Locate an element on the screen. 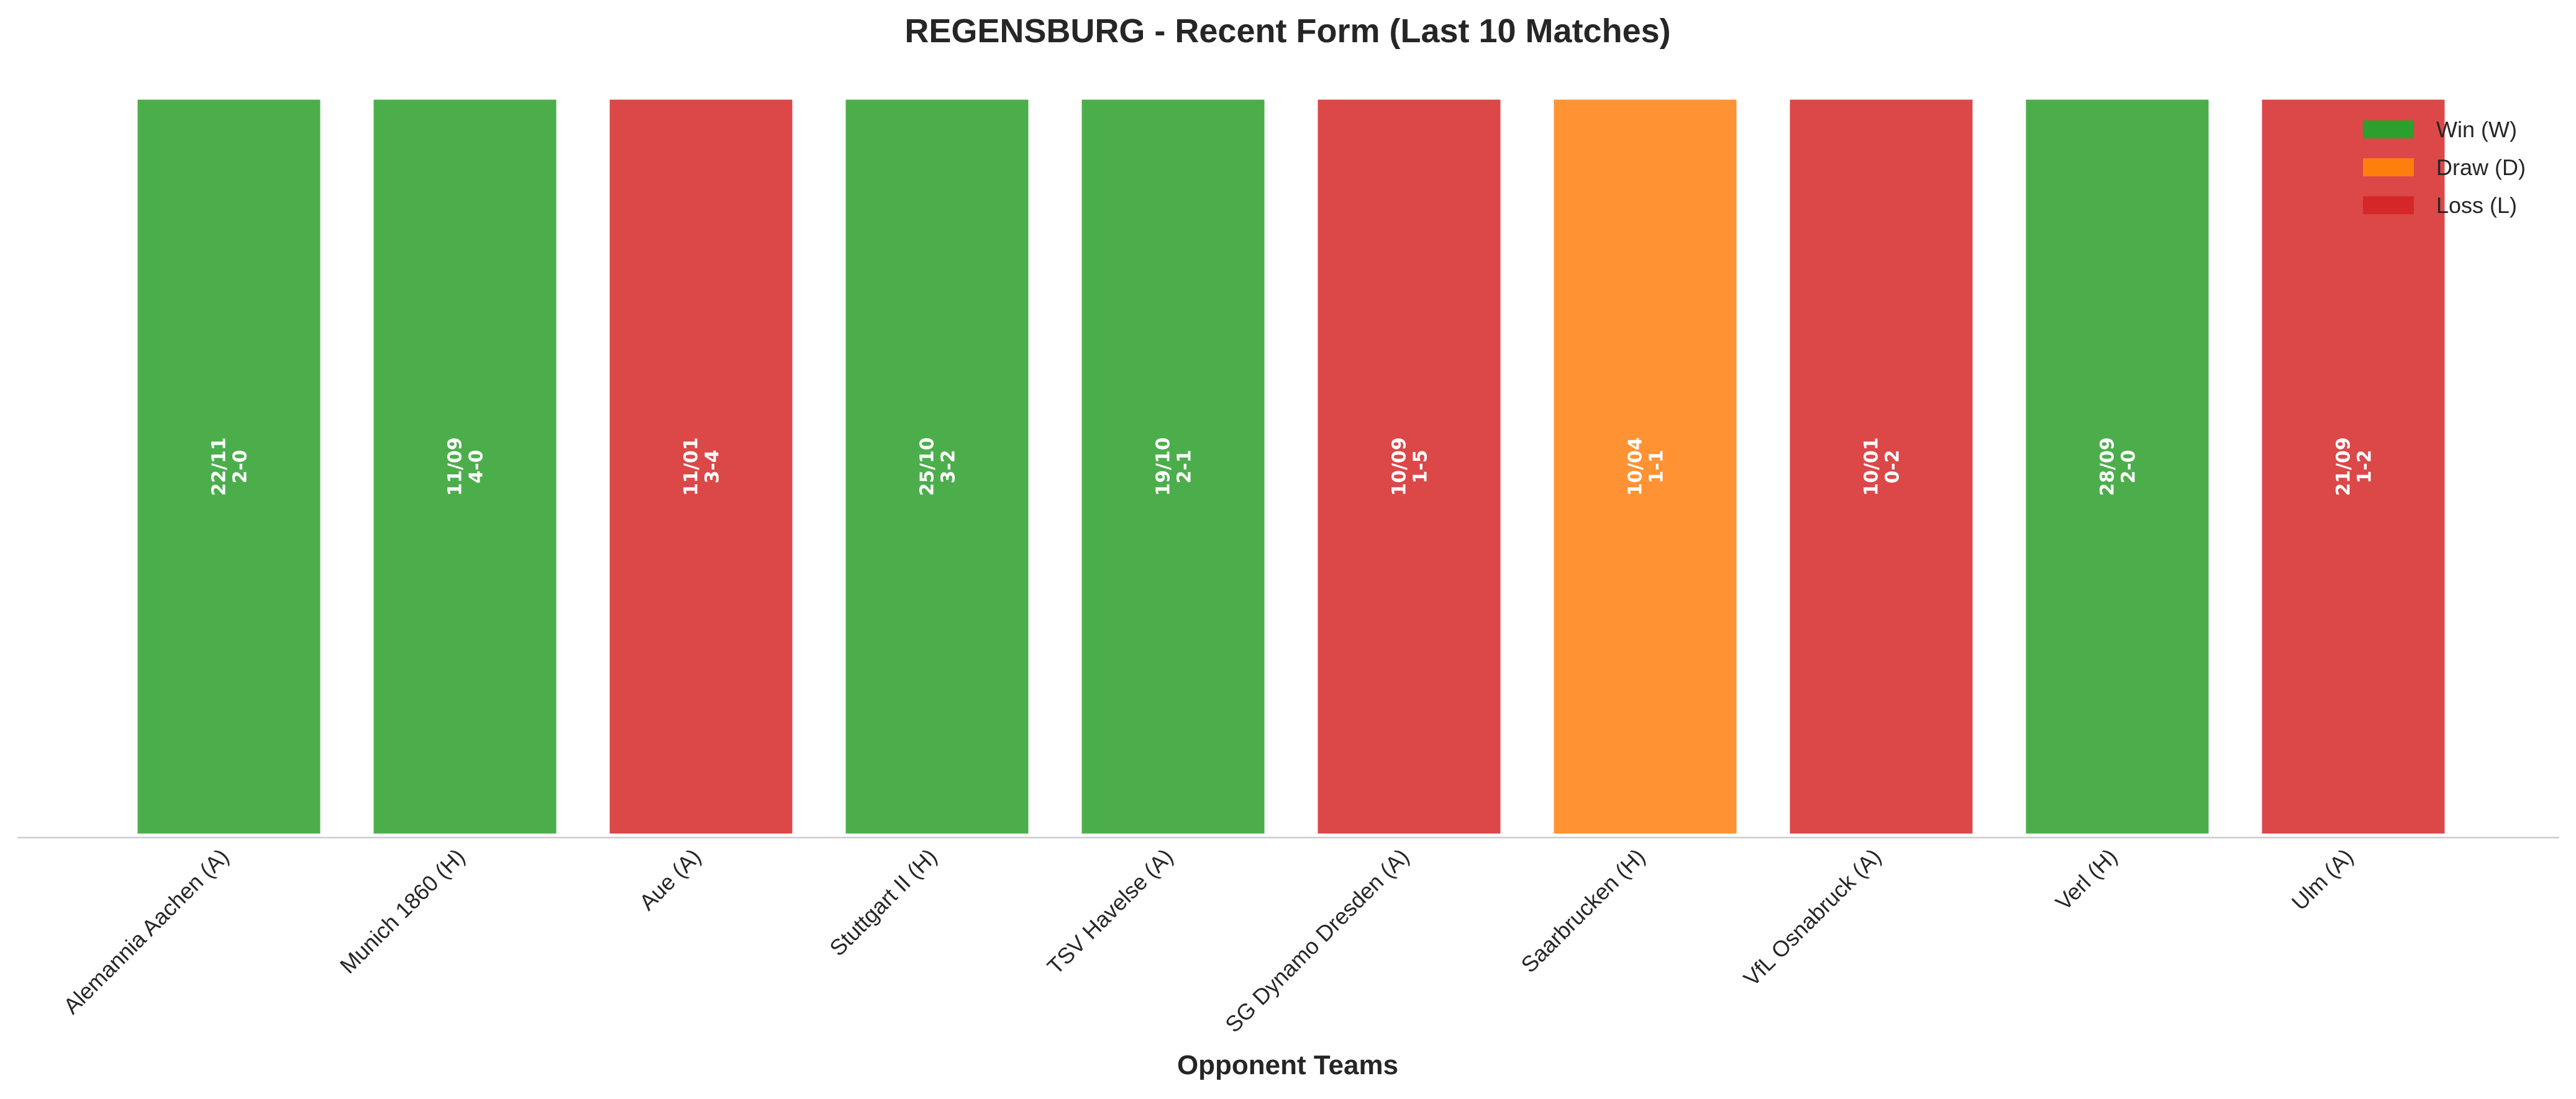 The height and width of the screenshot is (1099, 2576). bar-label-8: 10/010-2 is located at coordinates (1882, 466).